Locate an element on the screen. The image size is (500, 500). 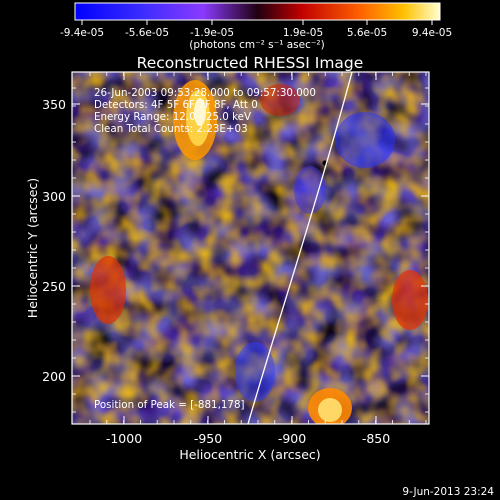
colorbar-tick-label: -9.4e-05 is located at coordinates (82, 33).